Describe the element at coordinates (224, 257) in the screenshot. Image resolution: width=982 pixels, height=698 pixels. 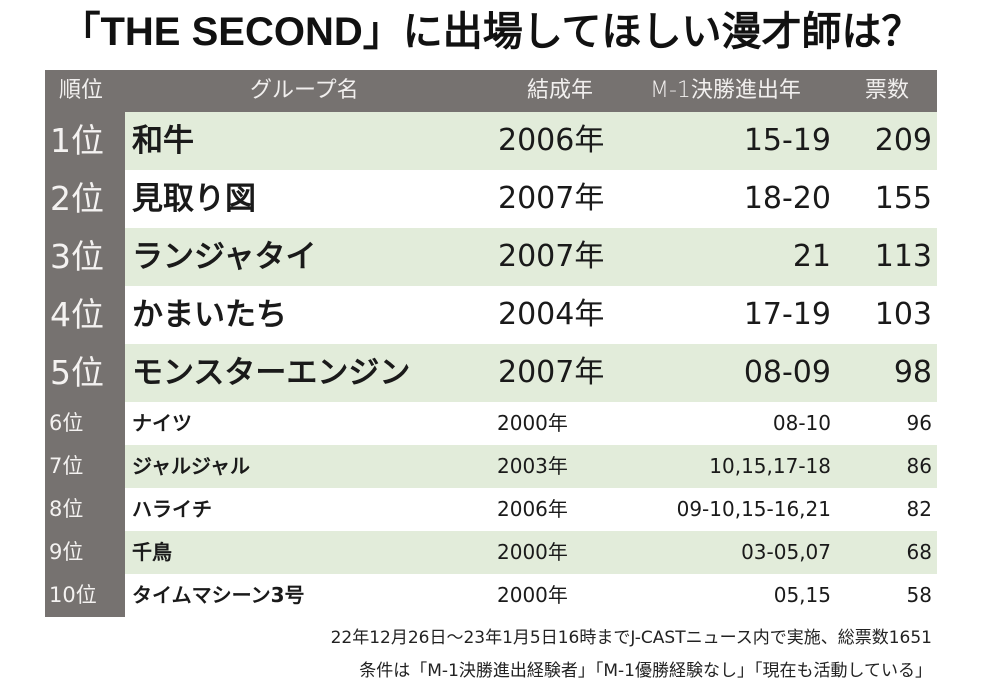
I see `group-name: ランジャタイ` at that location.